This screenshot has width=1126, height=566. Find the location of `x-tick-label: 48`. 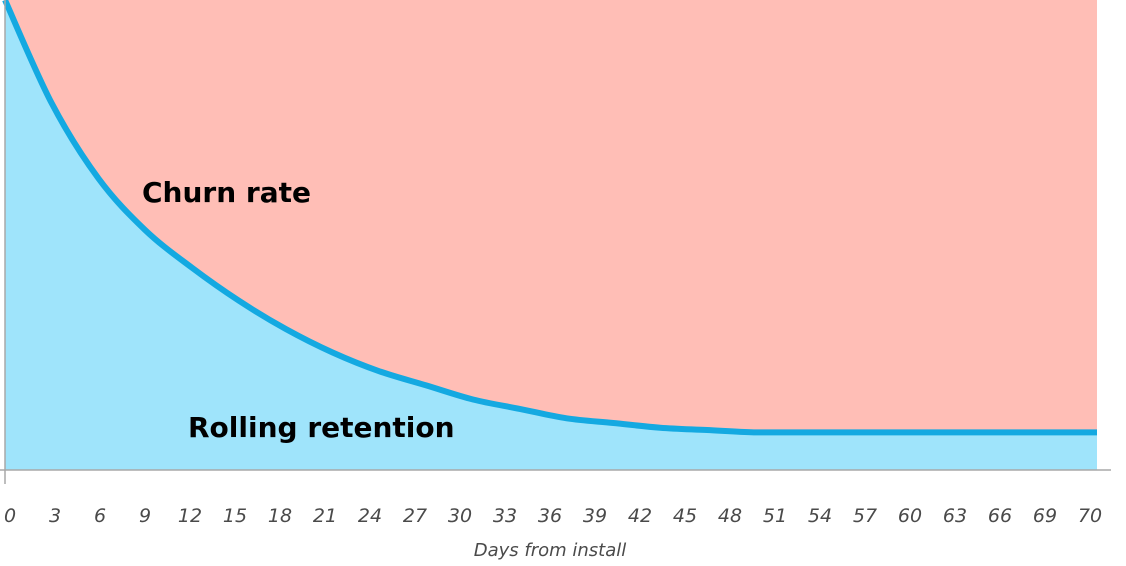

x-tick-label: 48 is located at coordinates (730, 516).